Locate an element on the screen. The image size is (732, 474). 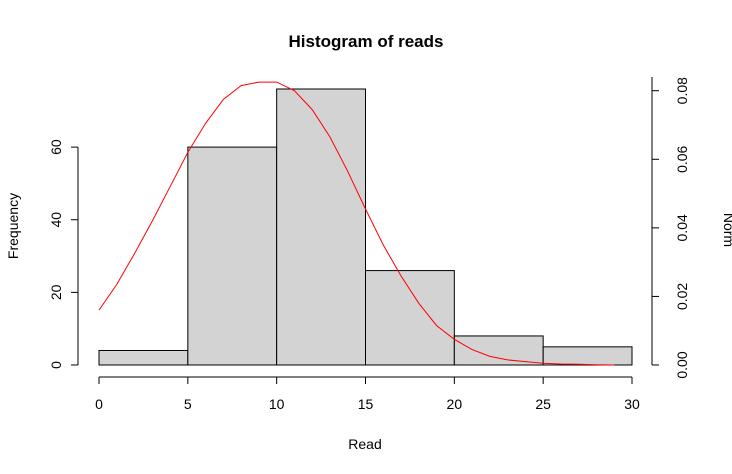
y-axis-left: 0 20 40 60 is located at coordinates (63, 254).